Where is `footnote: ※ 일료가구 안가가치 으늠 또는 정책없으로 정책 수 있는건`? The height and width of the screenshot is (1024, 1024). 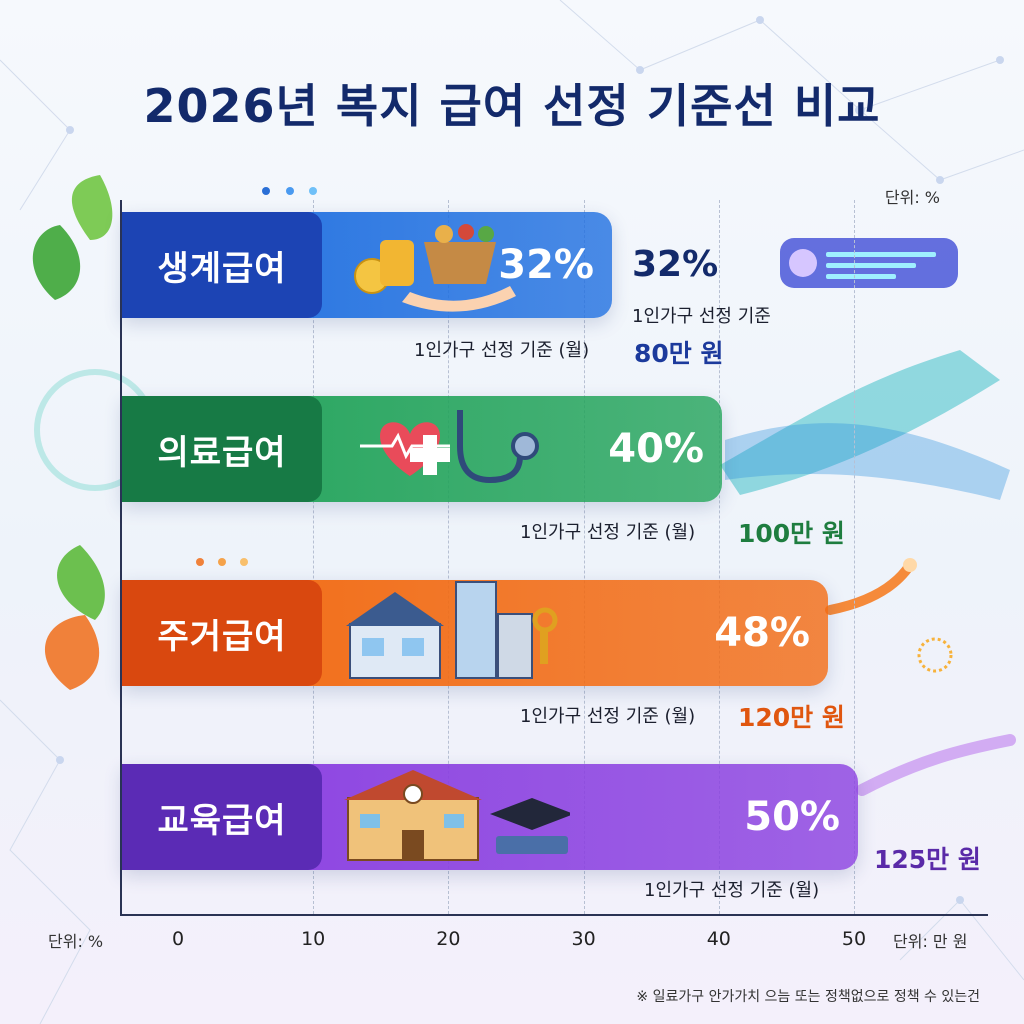 footnote: ※ 일료가구 안가가치 으늠 또는 정책없으로 정책 수 있는건 is located at coordinates (808, 997).